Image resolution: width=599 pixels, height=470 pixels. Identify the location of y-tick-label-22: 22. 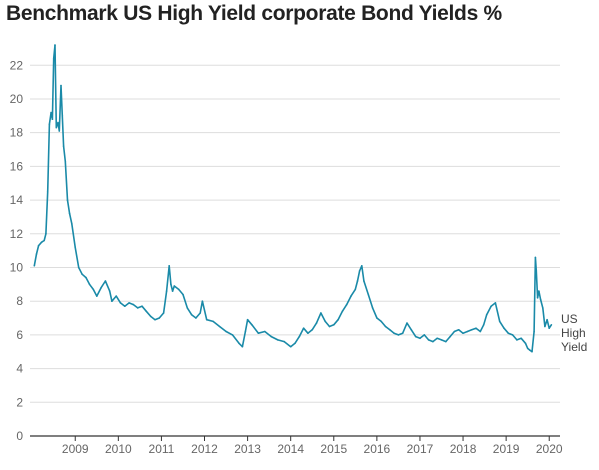
(17, 65).